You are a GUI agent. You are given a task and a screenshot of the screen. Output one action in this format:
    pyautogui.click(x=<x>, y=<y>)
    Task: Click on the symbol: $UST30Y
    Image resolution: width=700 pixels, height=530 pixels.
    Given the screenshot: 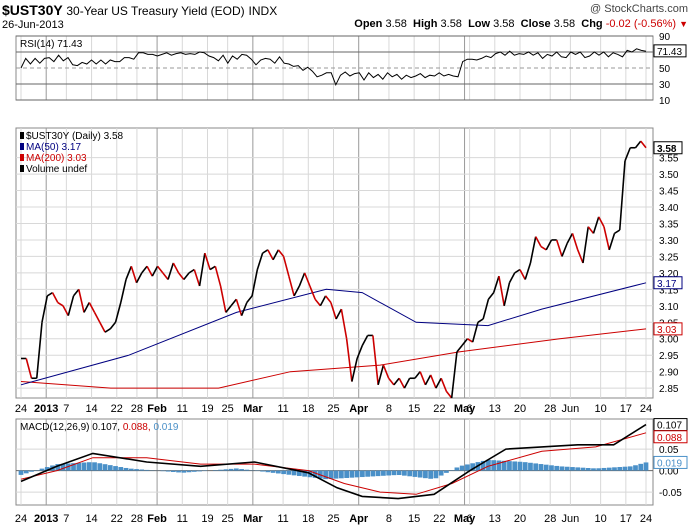 What is the action you would take?
    pyautogui.click(x=32, y=10)
    